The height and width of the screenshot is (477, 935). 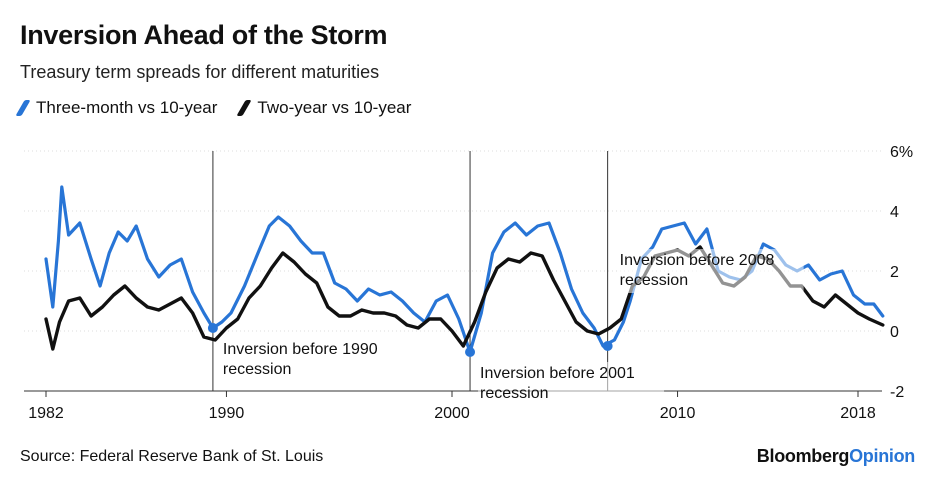 I want to click on annotation-label-line1: Inversion before 2008, so click(x=697, y=260).